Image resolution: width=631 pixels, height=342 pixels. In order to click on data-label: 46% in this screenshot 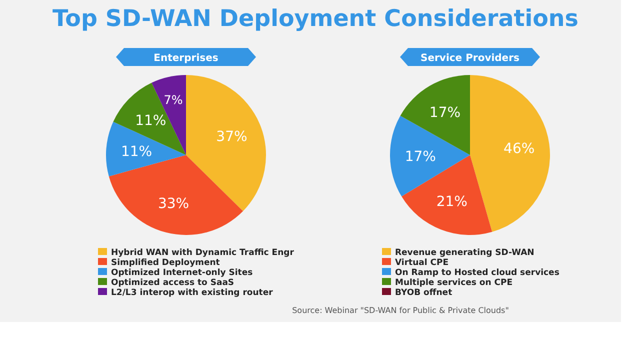, I will do `click(519, 149)`.